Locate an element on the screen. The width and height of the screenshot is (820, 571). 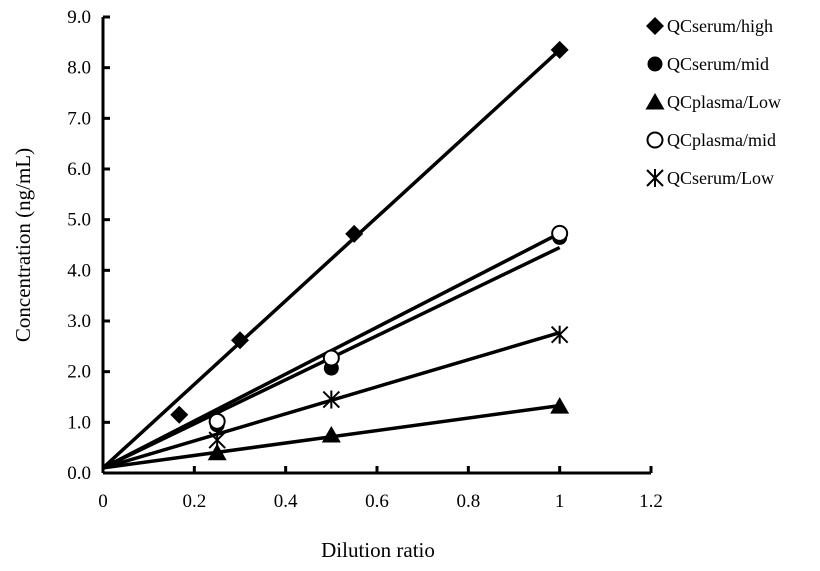
y-tick-label: 8.0 is located at coordinates (79, 68).